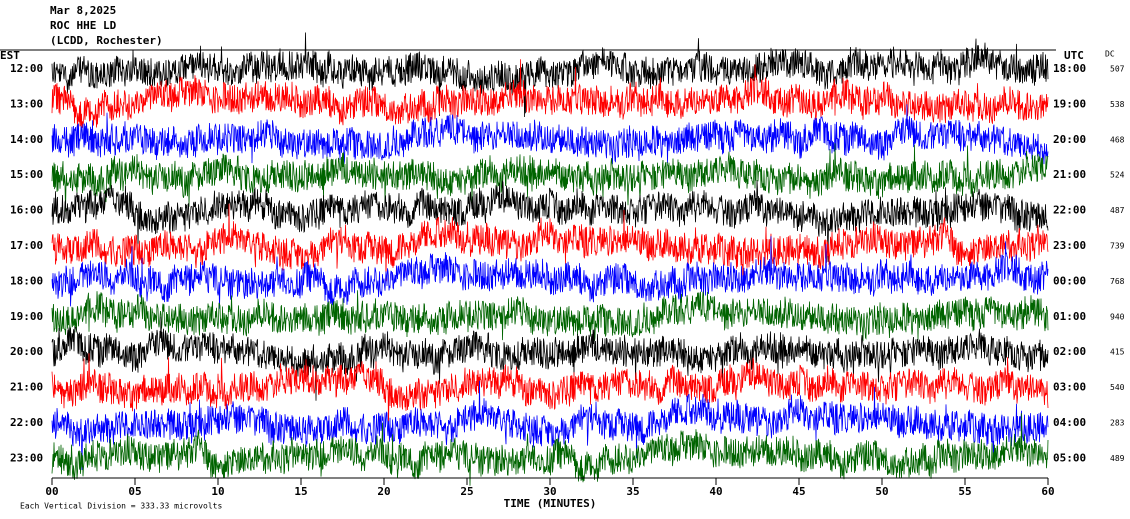 The image size is (1130, 519). Describe the element at coordinates (26, 174) in the screenshot. I see `est-label: 15:00` at that location.